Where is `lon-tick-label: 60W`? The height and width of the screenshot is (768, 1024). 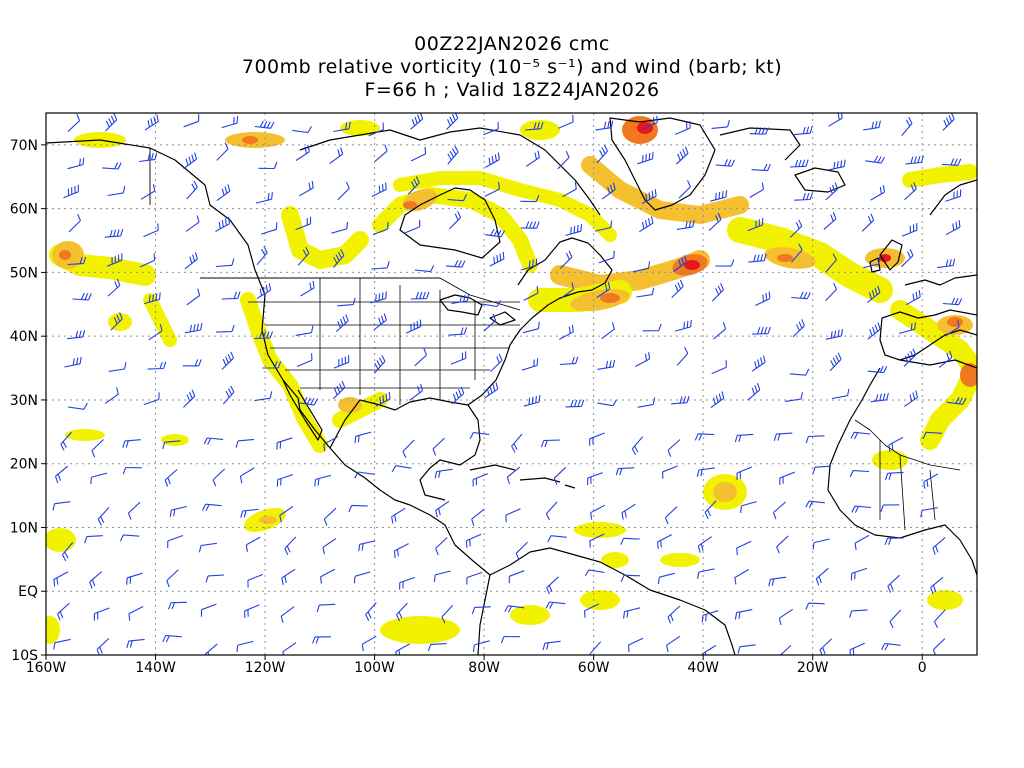
lon-tick-label: 60W is located at coordinates (594, 668).